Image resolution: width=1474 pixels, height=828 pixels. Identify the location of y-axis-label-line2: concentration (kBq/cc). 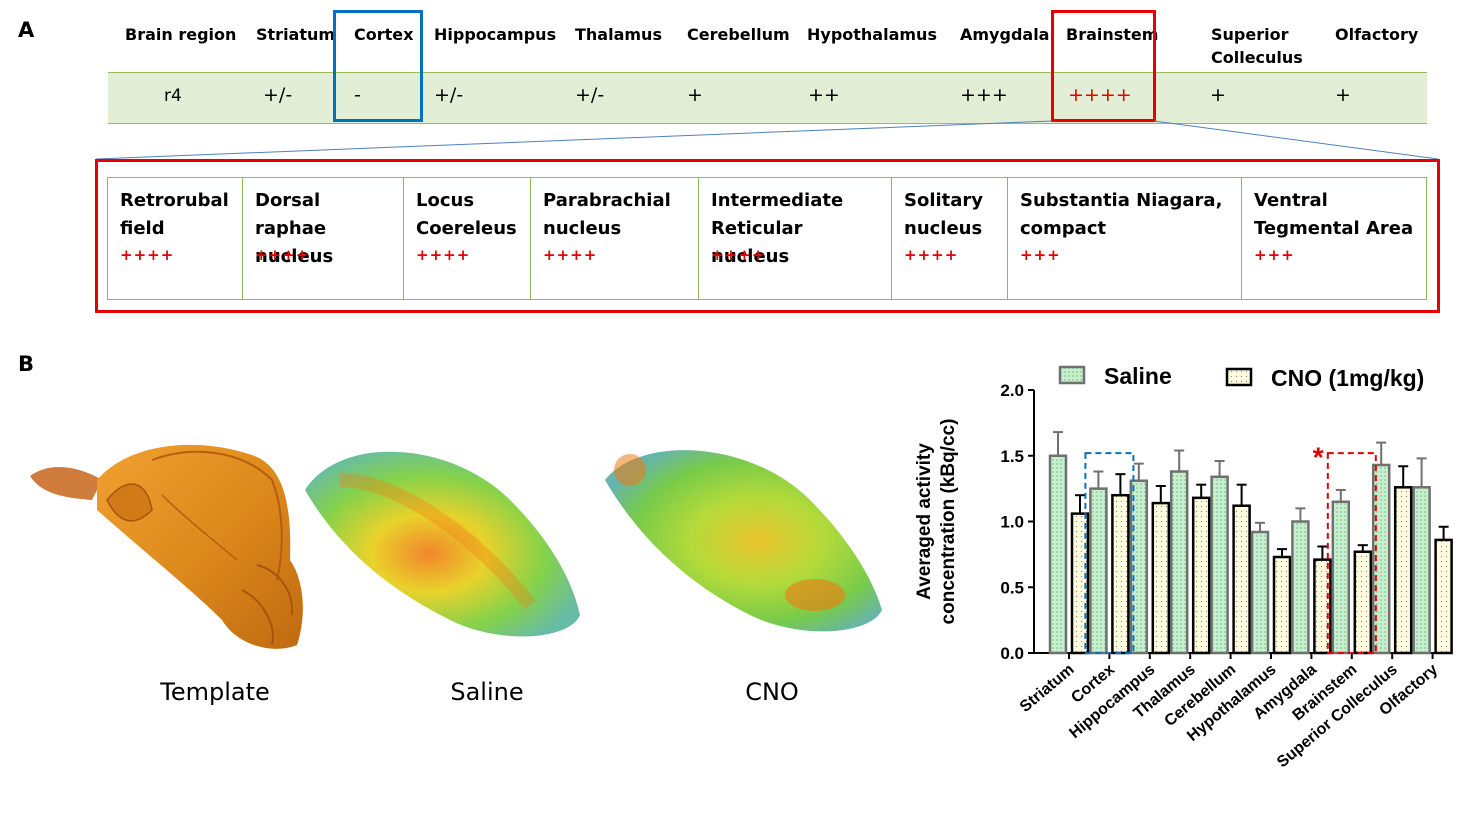
(948, 522).